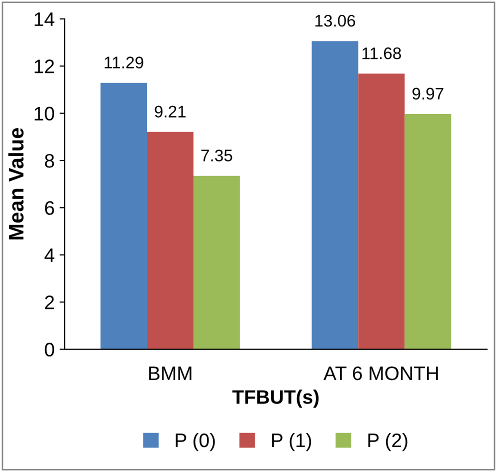  What do you see at coordinates (292, 442) in the screenshot?
I see `legend-label: P (1)` at bounding box center [292, 442].